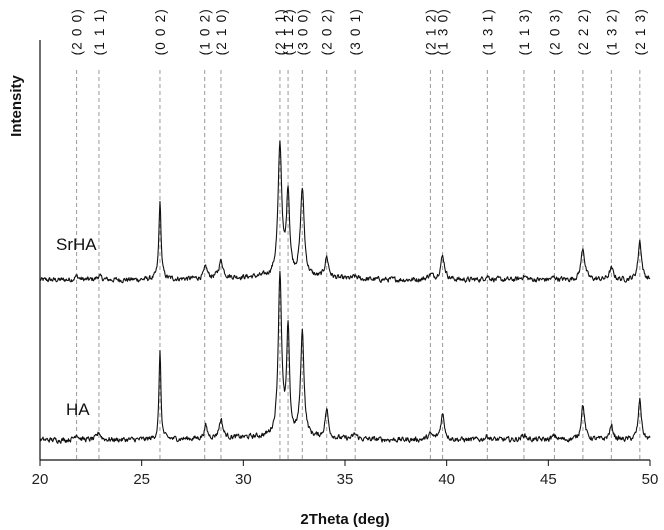 This screenshot has height=530, width=664. Describe the element at coordinates (160, 31) in the screenshot. I see `peak-label: (0 0 2)` at that location.